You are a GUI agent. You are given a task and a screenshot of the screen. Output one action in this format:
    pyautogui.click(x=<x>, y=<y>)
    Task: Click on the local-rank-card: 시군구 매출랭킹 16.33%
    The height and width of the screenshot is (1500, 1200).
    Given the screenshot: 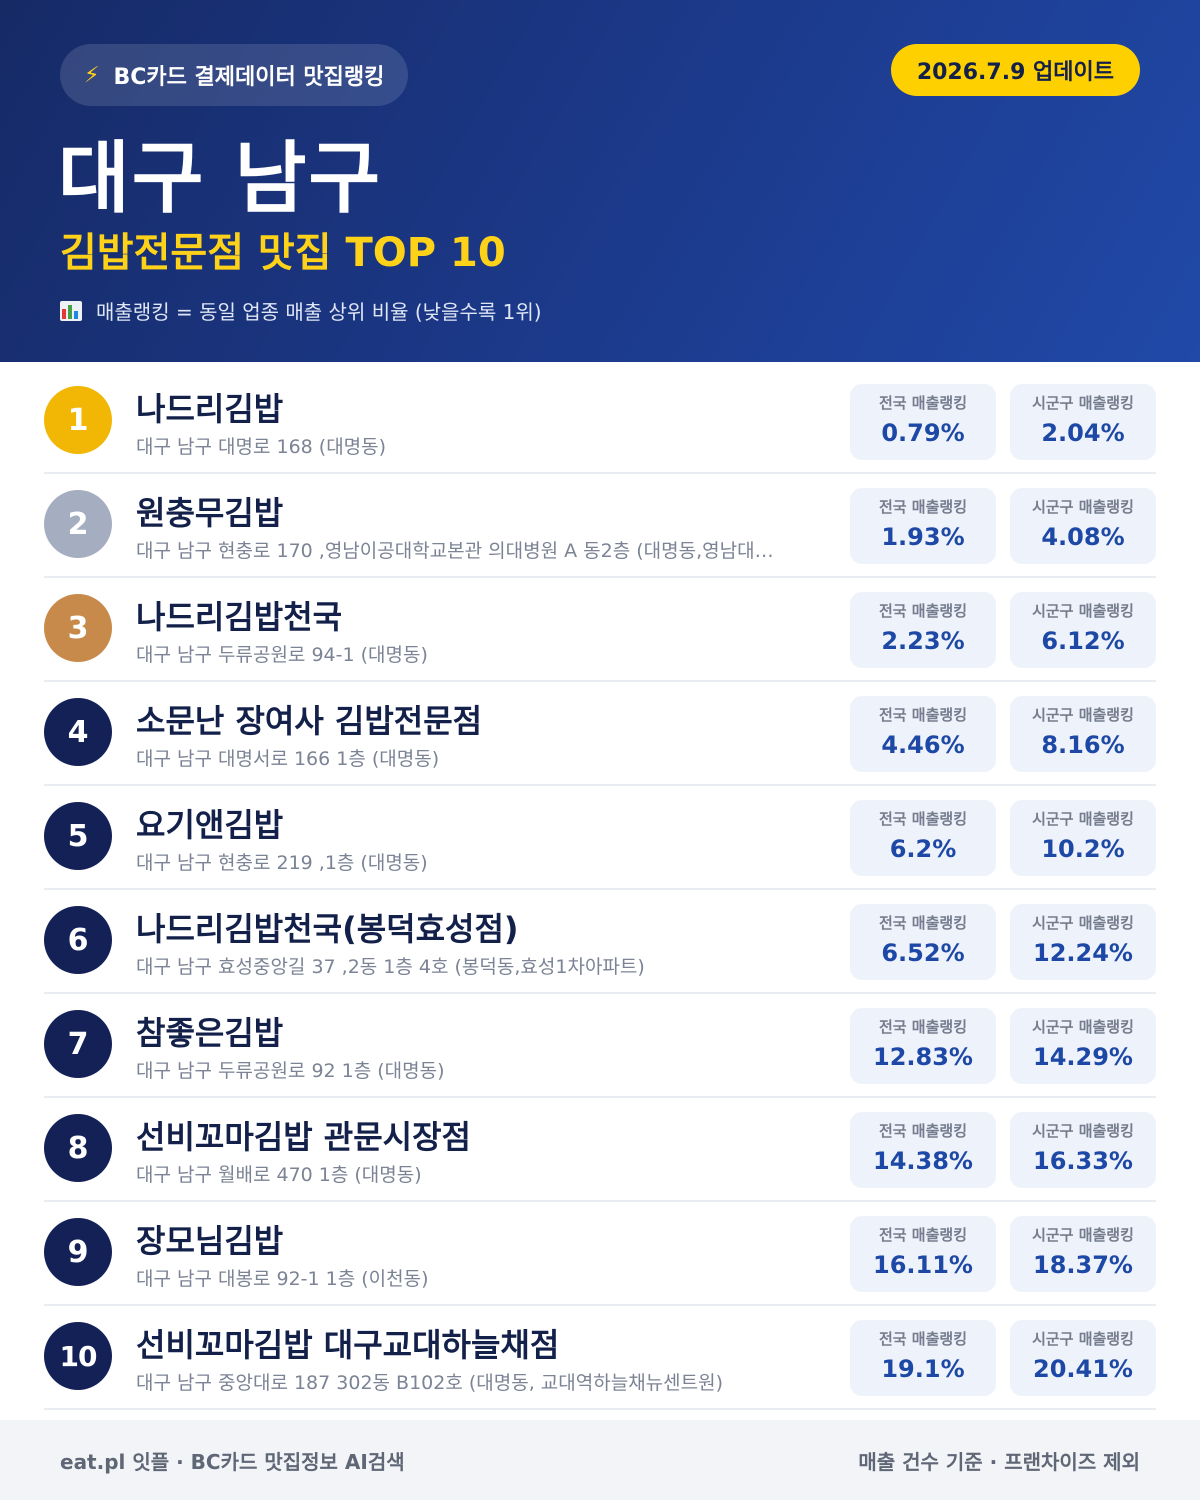 What is the action you would take?
    pyautogui.click(x=1083, y=1150)
    